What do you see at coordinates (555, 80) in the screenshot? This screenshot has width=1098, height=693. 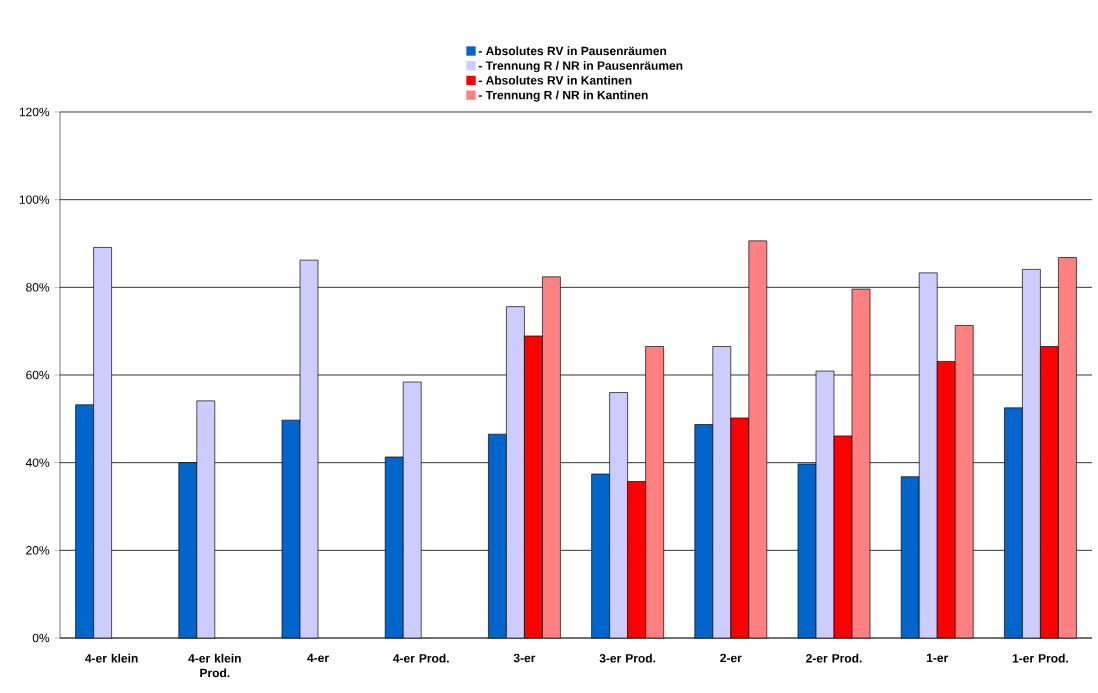 I see `legend-label: - Absolutes RV in Kantinen` at bounding box center [555, 80].